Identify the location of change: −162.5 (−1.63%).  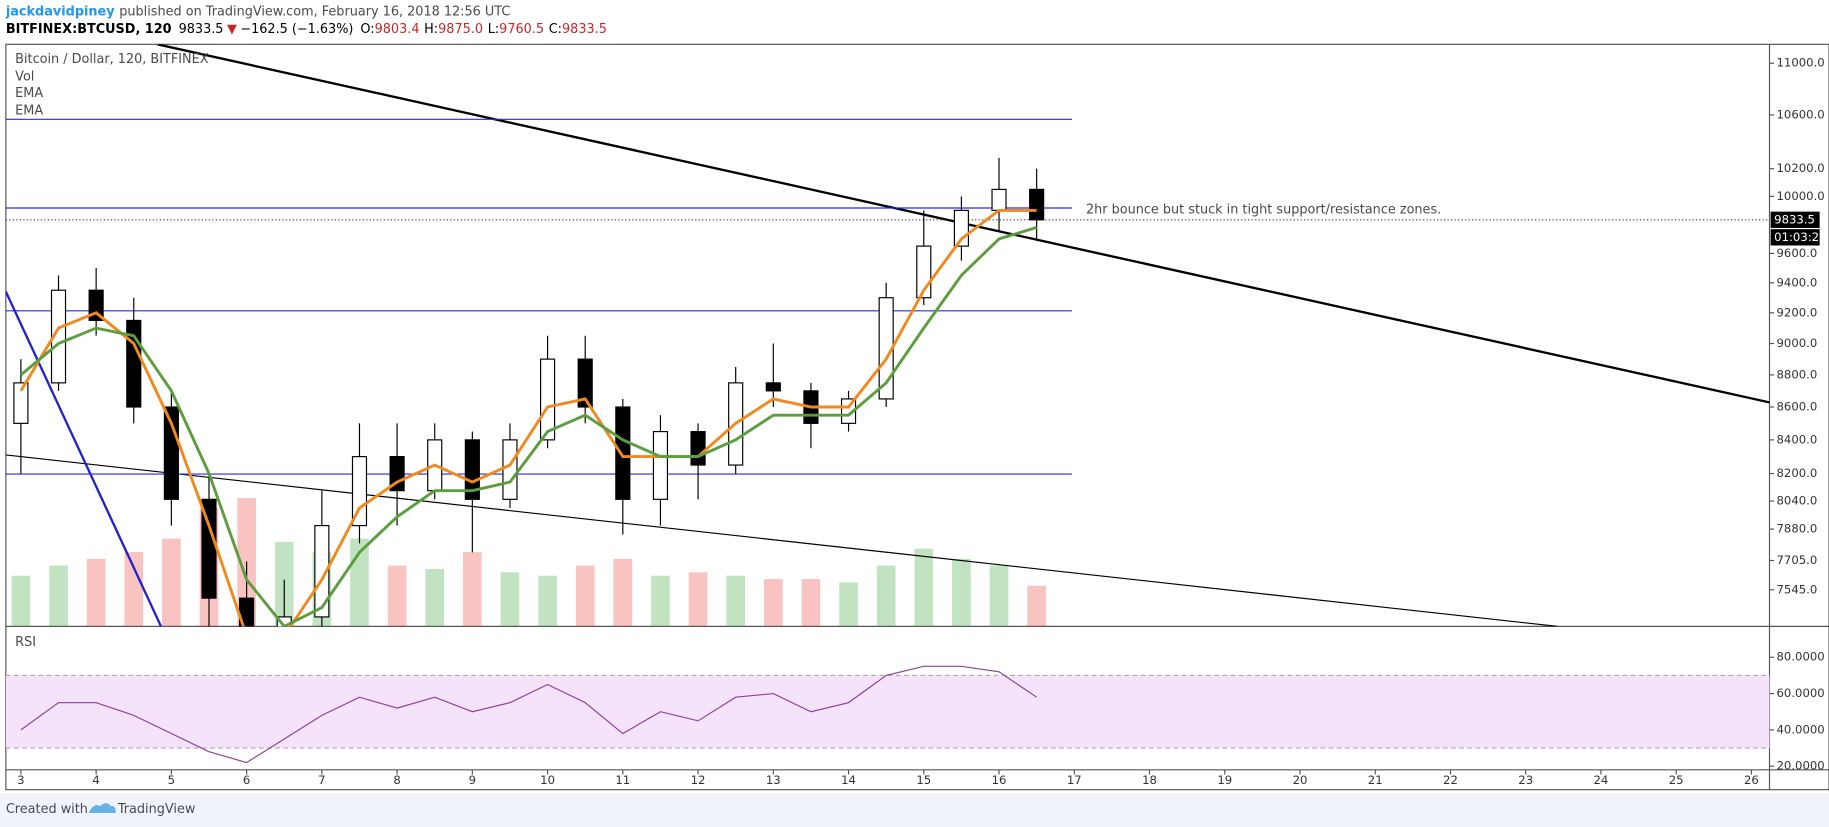
(296, 29).